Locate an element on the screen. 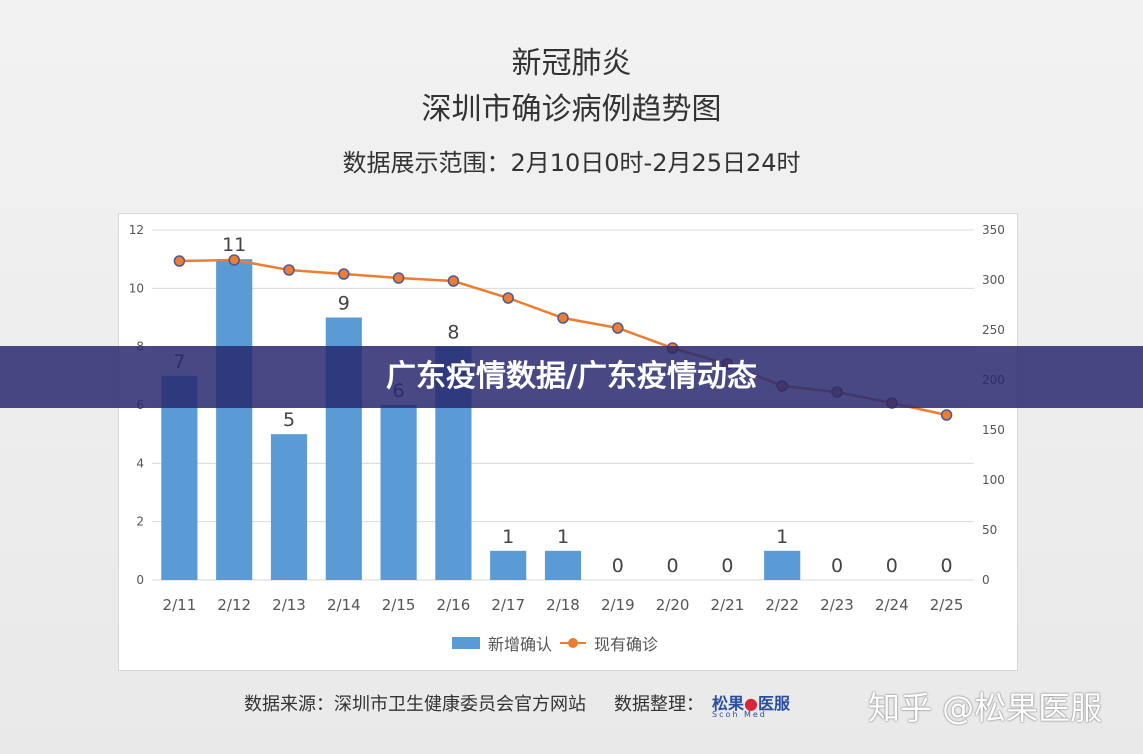  data-source: 数据来源：深圳市卫生健康委员会官方网站 is located at coordinates (415, 704).